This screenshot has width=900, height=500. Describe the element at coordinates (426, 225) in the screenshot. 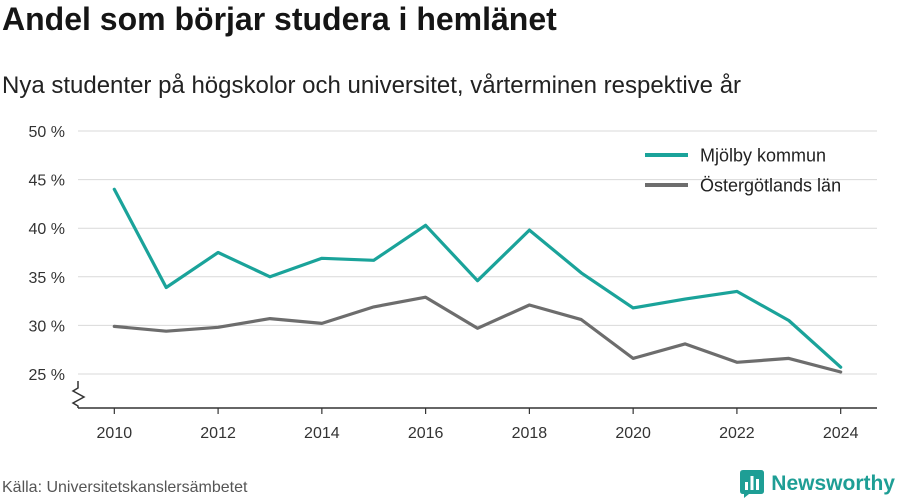

I see `data-point-mjolby-kommun-2016` at that location.